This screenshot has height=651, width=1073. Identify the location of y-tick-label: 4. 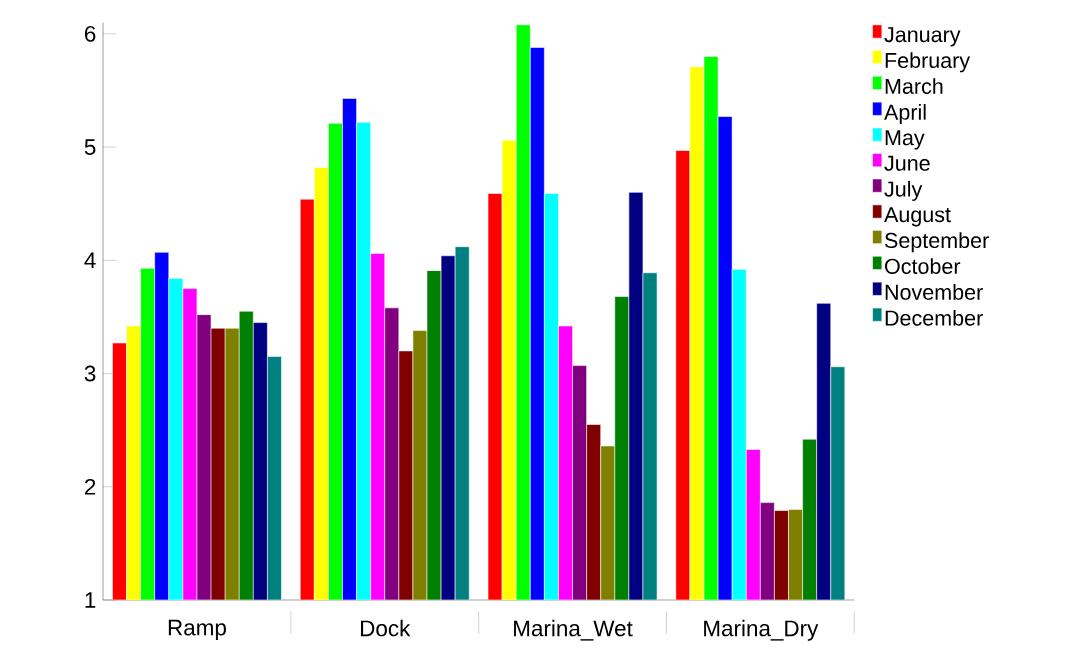
(90, 260).